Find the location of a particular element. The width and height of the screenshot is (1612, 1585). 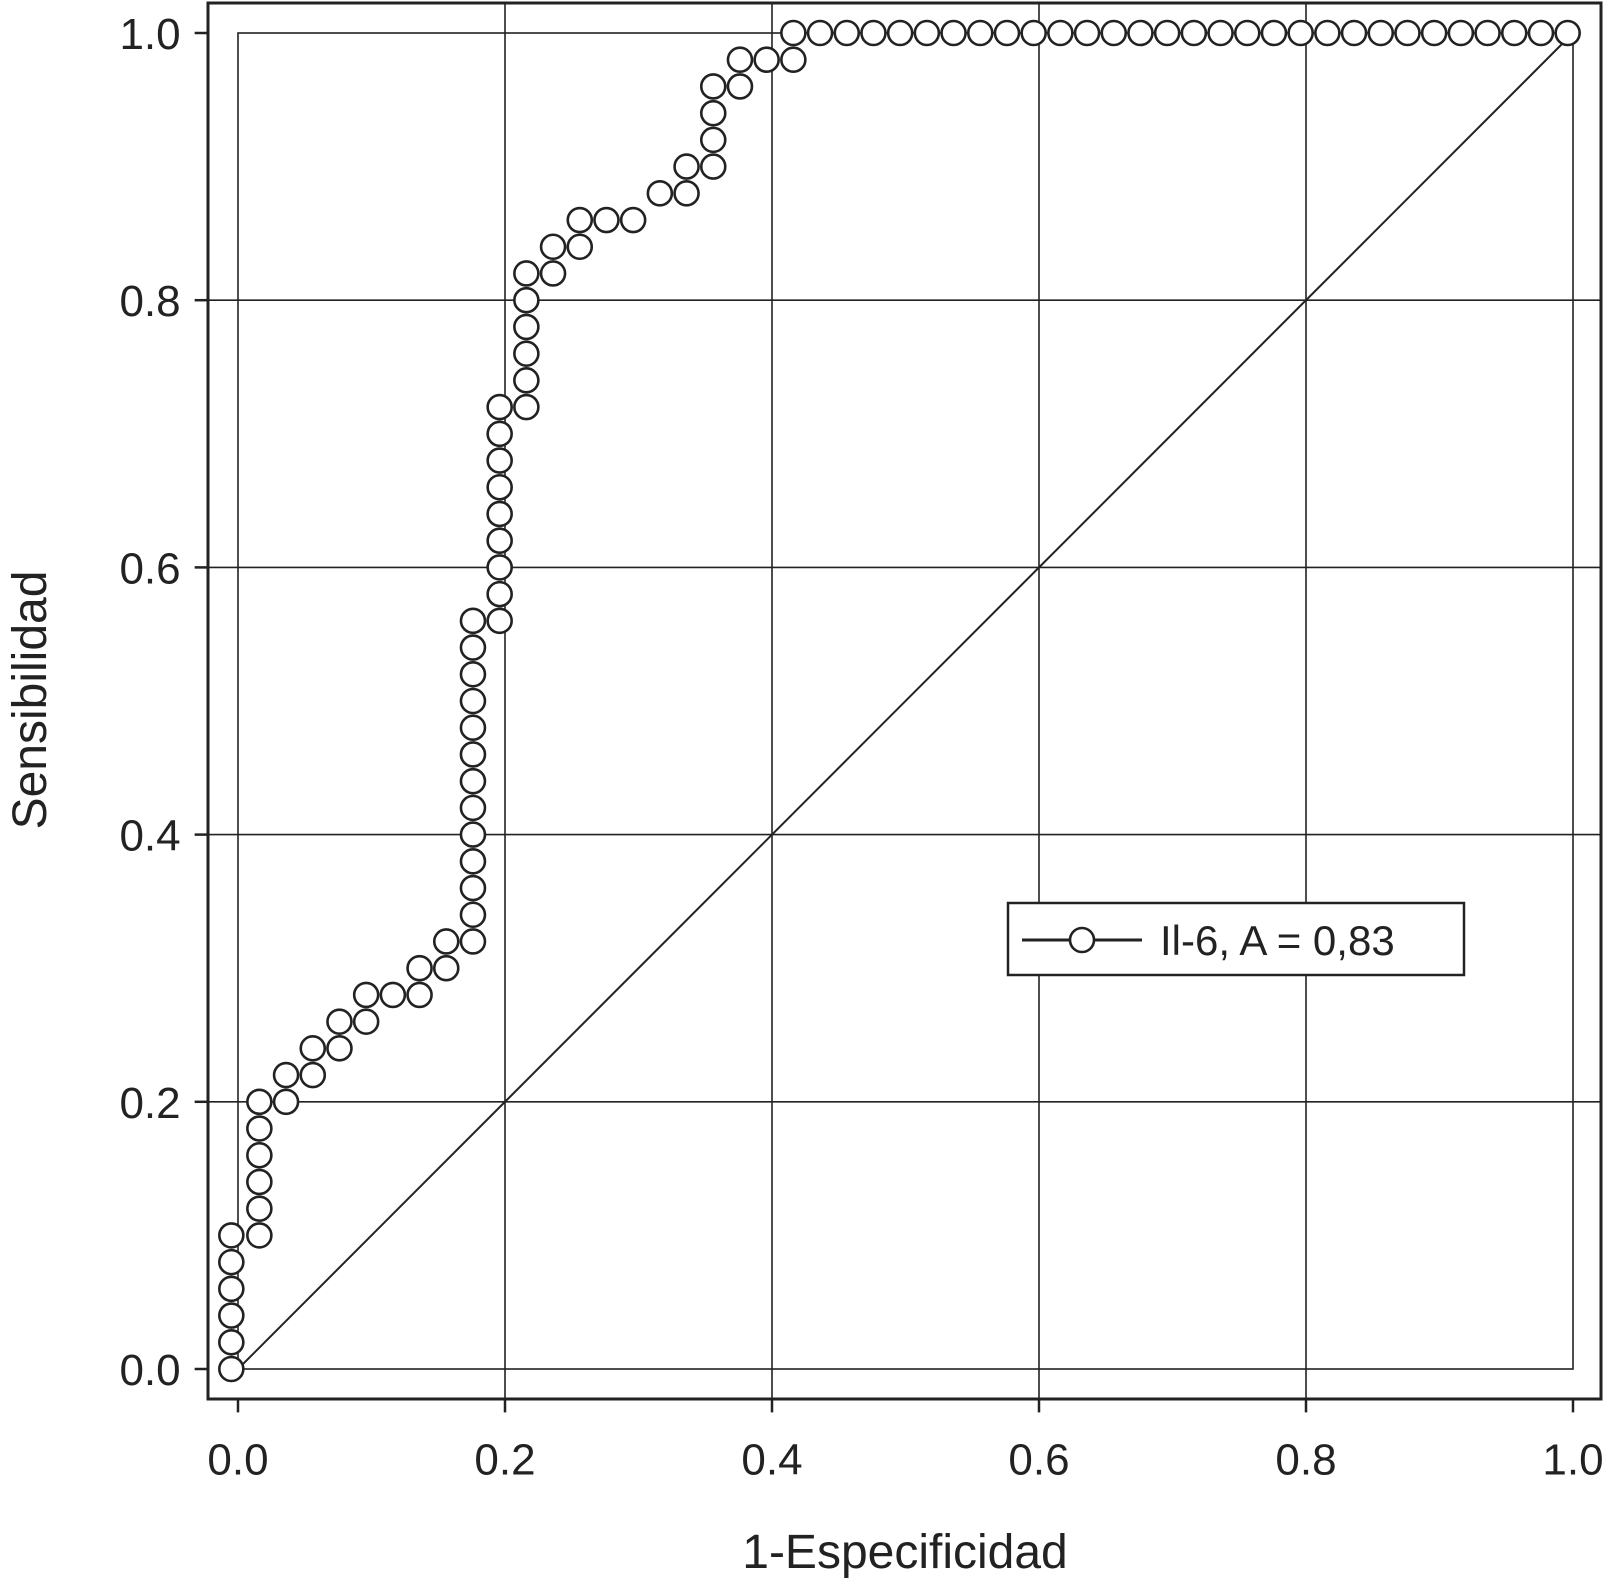

x-tick-label: 0.6 is located at coordinates (1038, 1459).